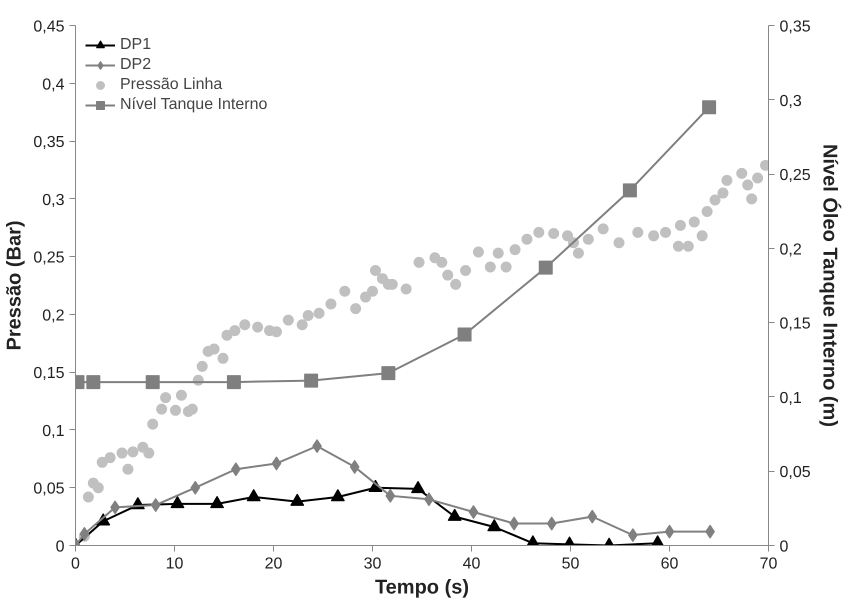  I want to click on x-tick-label: 30, so click(373, 564).